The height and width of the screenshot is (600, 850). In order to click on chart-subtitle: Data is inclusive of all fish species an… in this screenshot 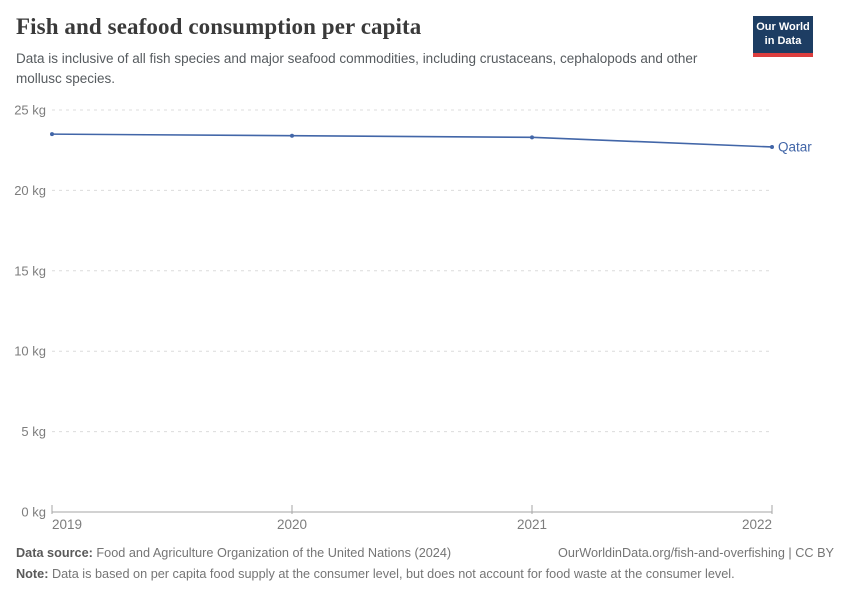, I will do `click(357, 68)`.